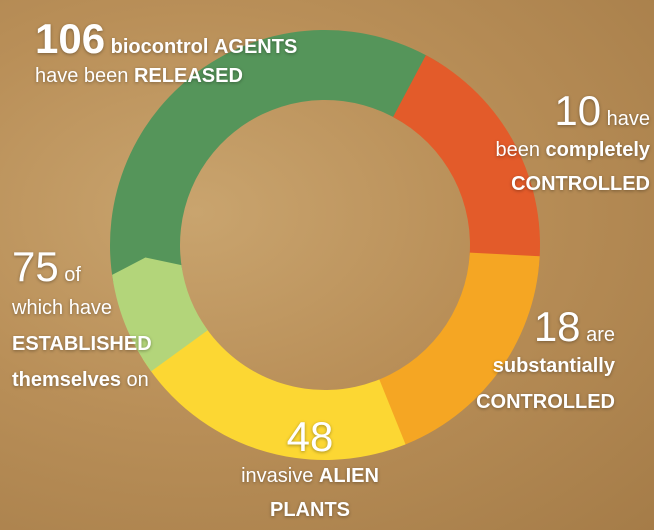 This screenshot has width=654, height=530. What do you see at coordinates (62, 308) in the screenshot?
I see `text: which have` at bounding box center [62, 308].